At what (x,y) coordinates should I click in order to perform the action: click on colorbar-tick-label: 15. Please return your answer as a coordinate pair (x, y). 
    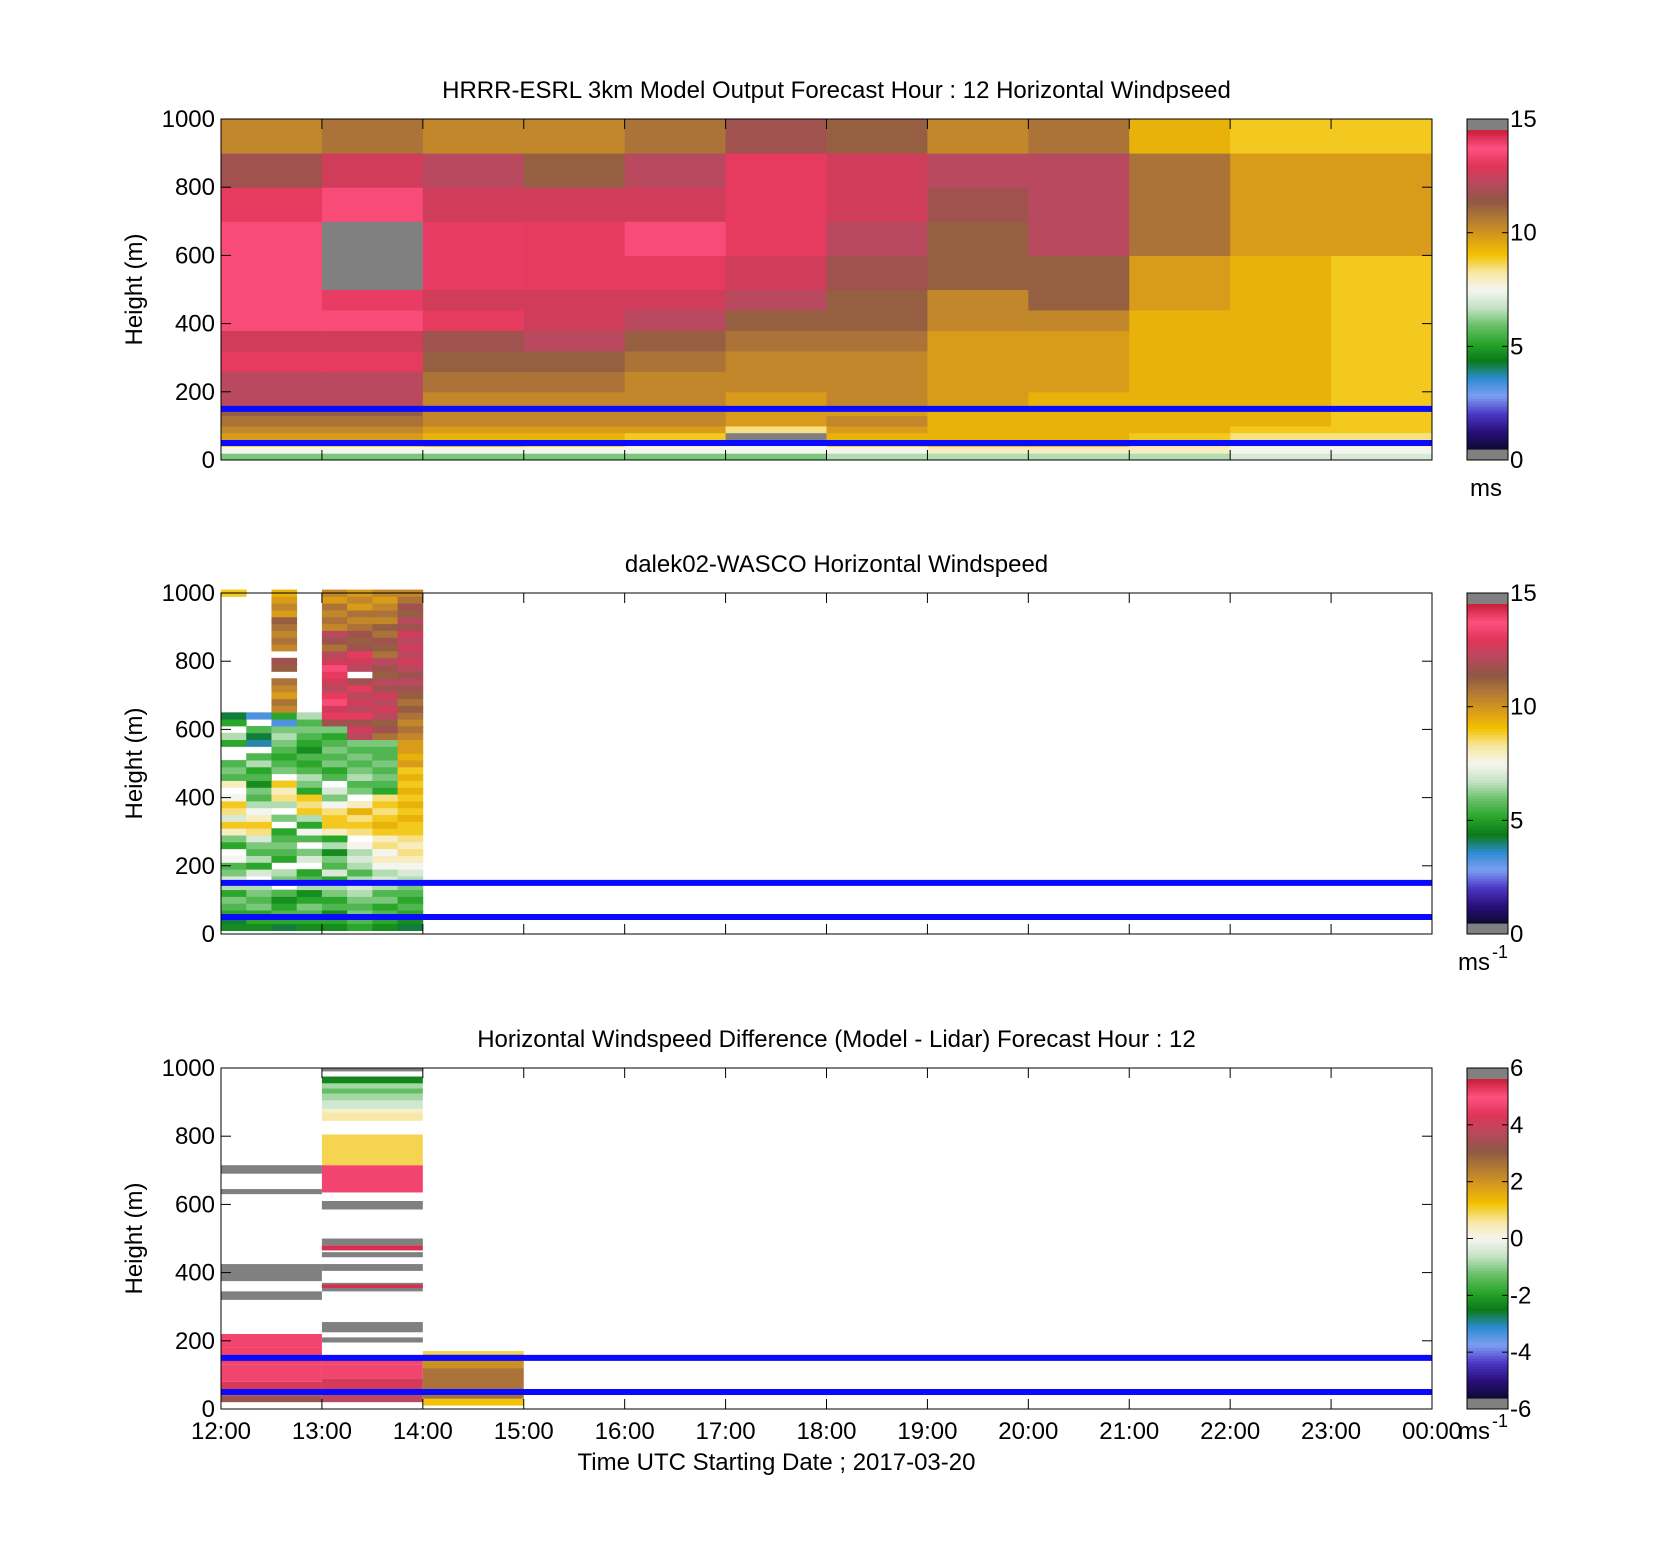
    Looking at the image, I should click on (1523, 593).